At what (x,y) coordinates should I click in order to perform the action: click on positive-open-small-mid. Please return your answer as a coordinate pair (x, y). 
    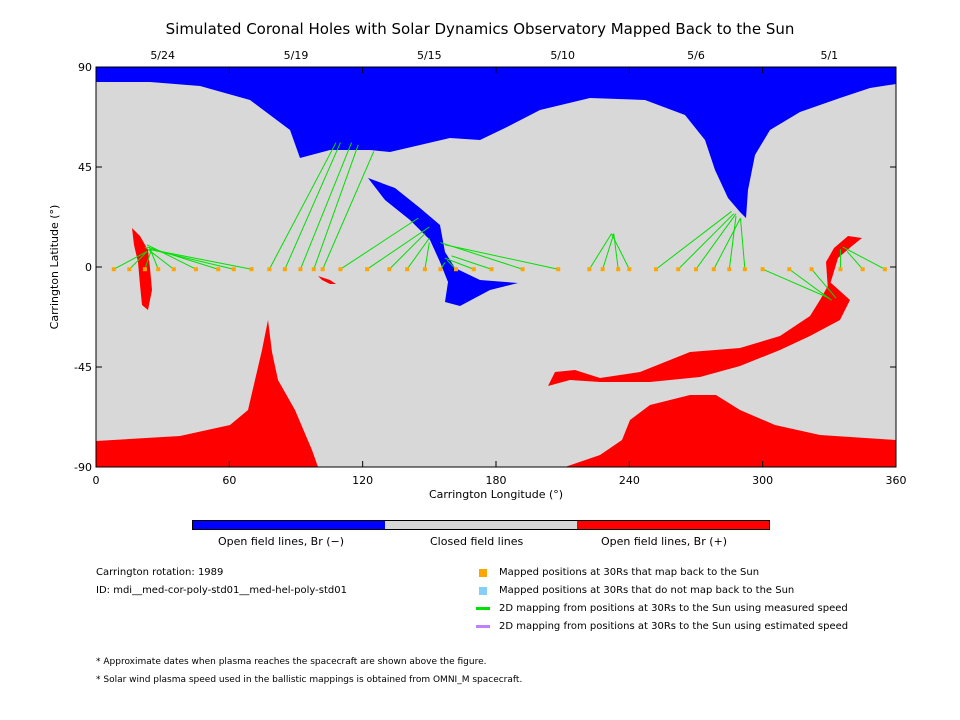
    Looking at the image, I should click on (327, 280).